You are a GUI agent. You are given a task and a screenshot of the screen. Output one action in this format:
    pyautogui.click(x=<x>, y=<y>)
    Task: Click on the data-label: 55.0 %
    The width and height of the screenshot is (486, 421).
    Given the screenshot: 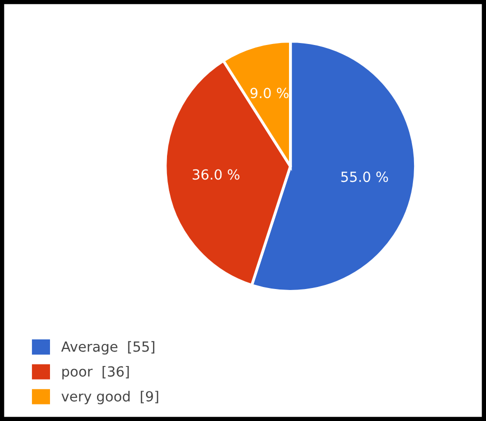 What is the action you would take?
    pyautogui.click(x=364, y=177)
    